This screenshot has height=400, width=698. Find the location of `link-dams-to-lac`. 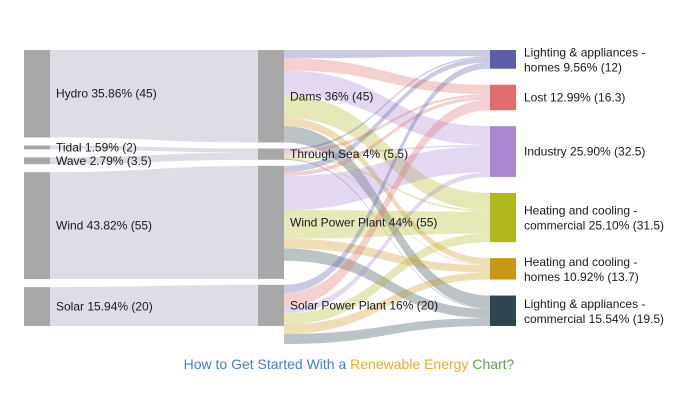

link-dams-to-lac is located at coordinates (387, 217).